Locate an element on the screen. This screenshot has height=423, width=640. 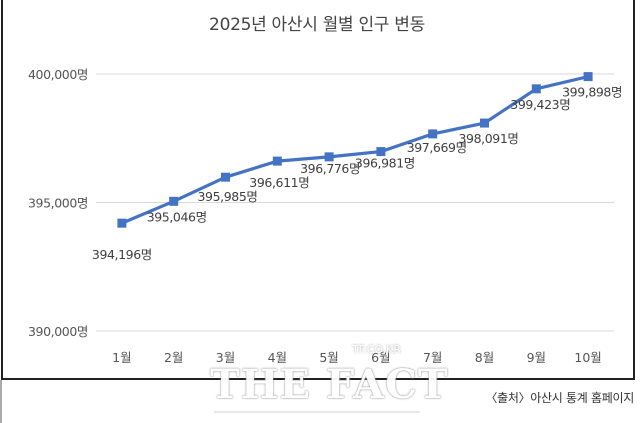
x-tick-label: 10월 is located at coordinates (587, 357).